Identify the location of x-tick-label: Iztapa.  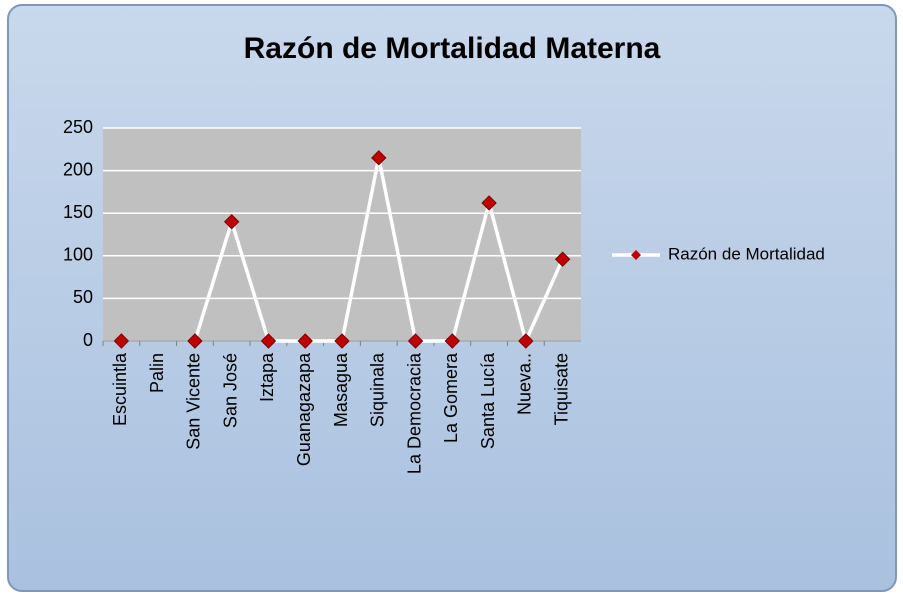
(267, 377).